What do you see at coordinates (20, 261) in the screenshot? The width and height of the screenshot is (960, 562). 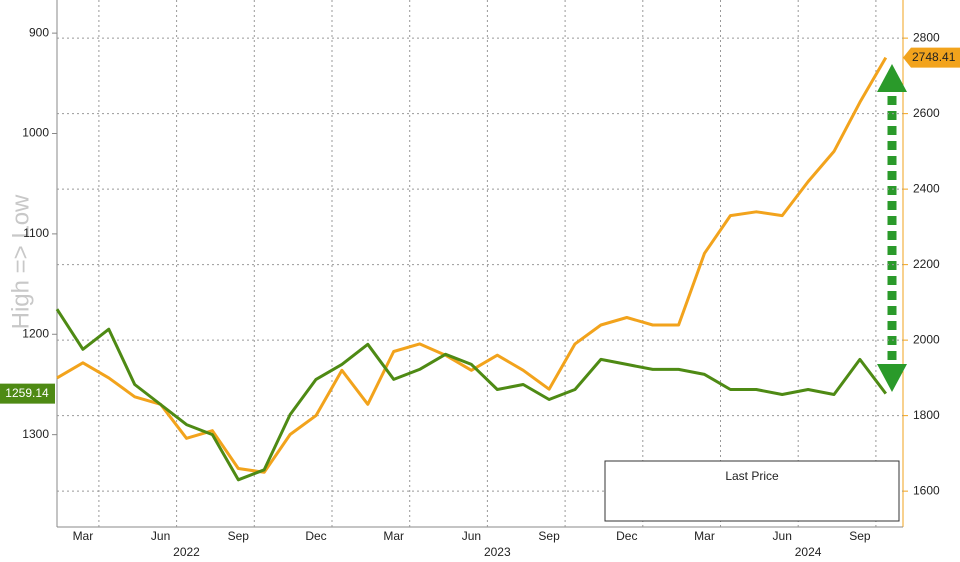 I see `annotation: High => Low` at bounding box center [20, 261].